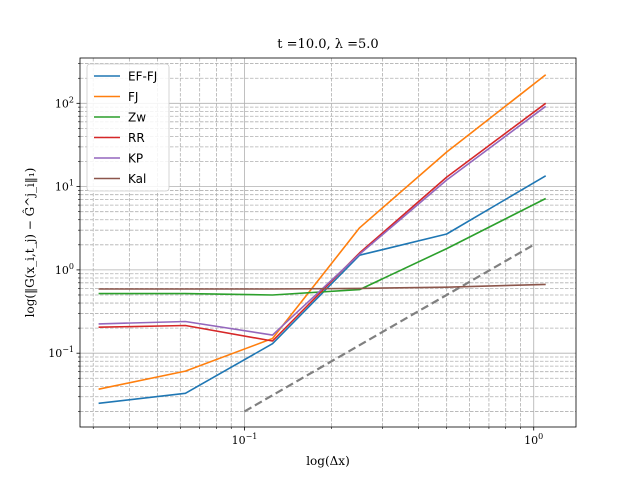  I want to click on y-tick-label: 10¹, so click(64, 186).